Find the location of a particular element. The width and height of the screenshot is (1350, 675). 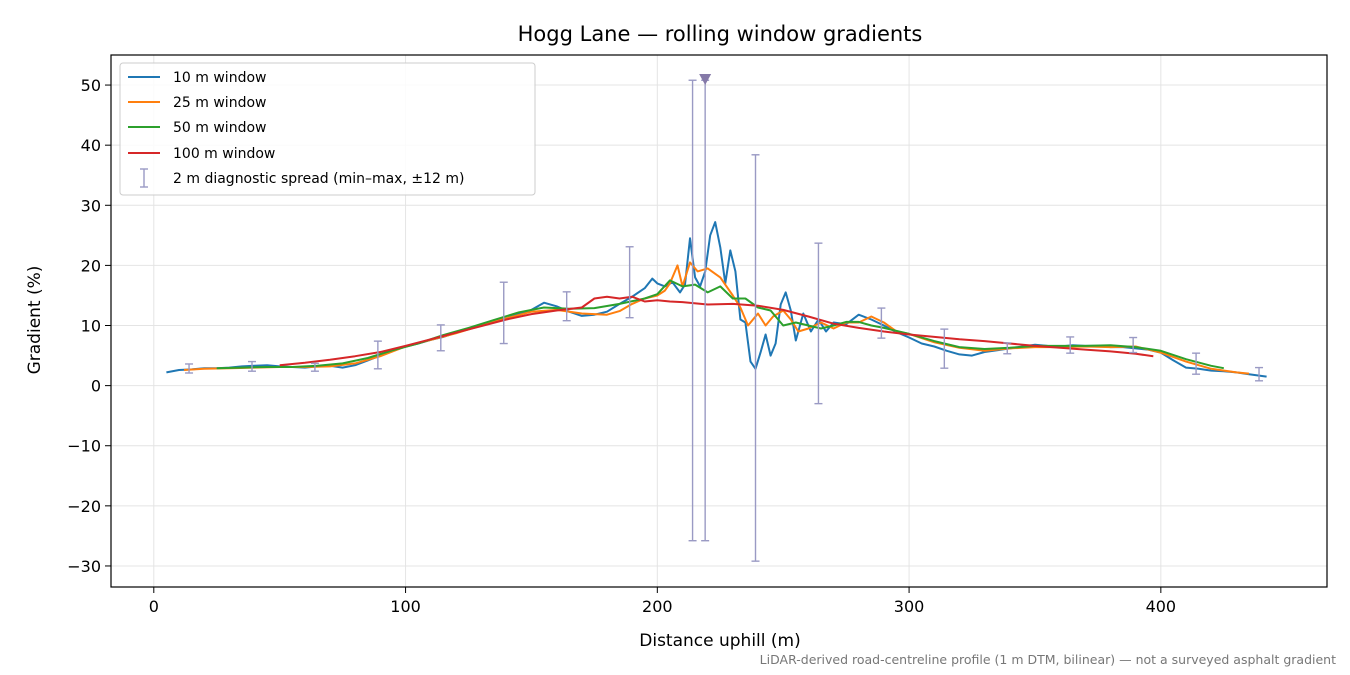

x-axis-label: Distance uphill (m) is located at coordinates (719, 641).